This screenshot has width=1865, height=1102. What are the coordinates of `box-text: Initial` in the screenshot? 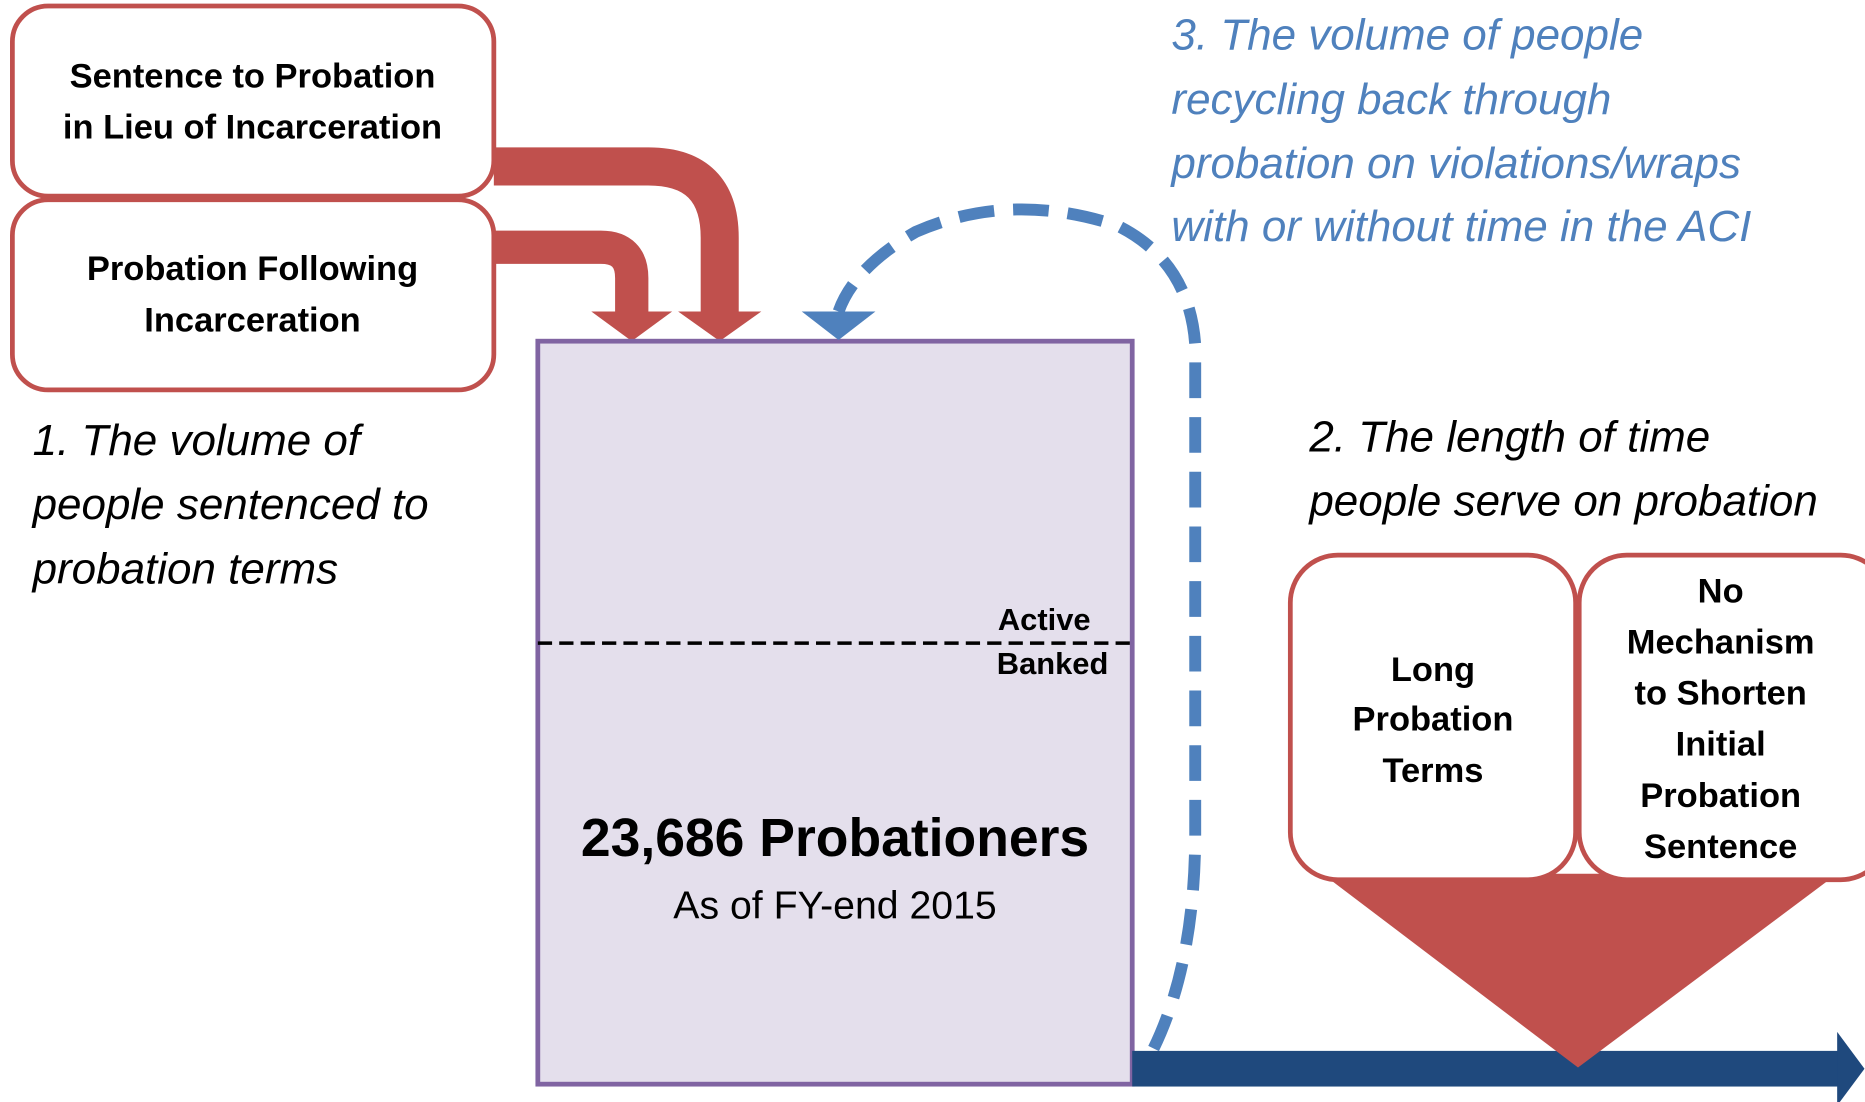 It's located at (1721, 745).